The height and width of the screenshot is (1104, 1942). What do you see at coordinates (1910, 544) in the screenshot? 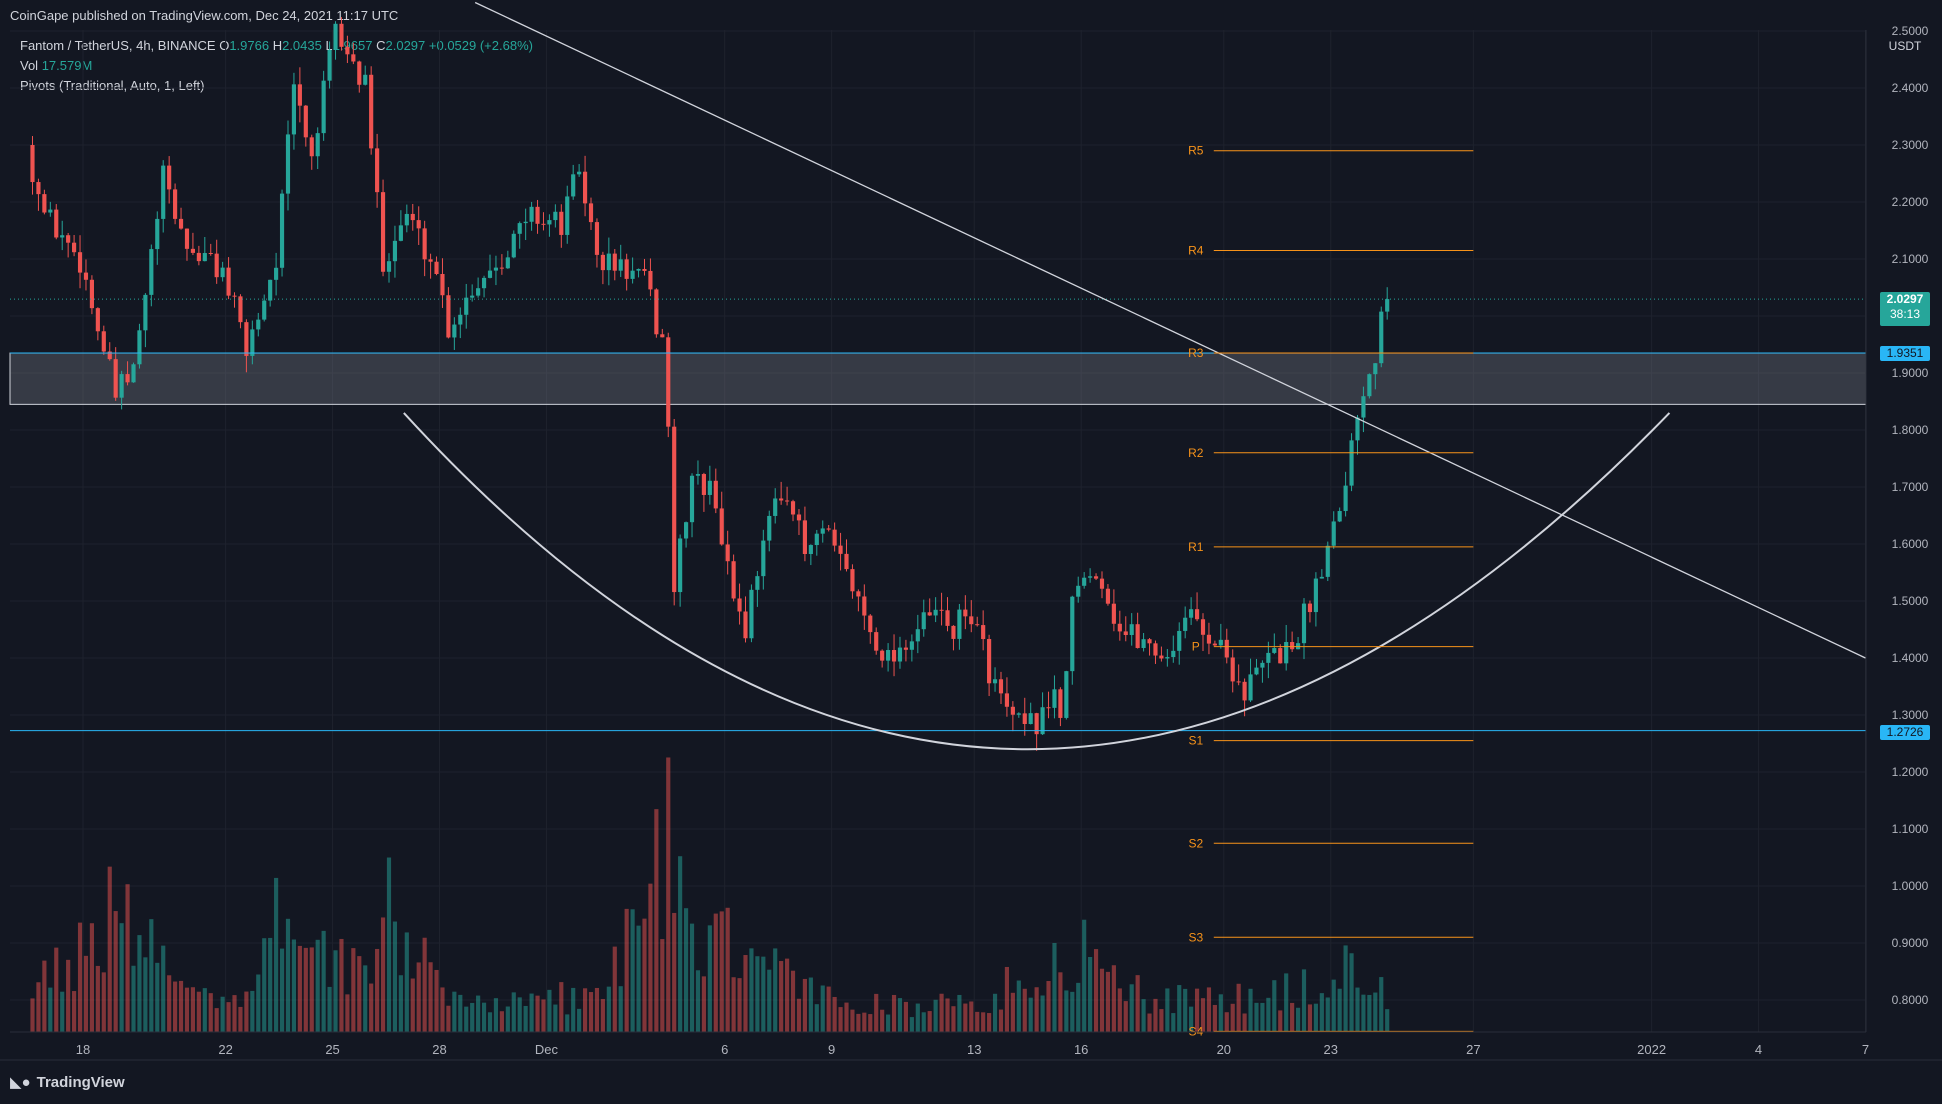
I see `price-tick-label: 1.6000` at bounding box center [1910, 544].